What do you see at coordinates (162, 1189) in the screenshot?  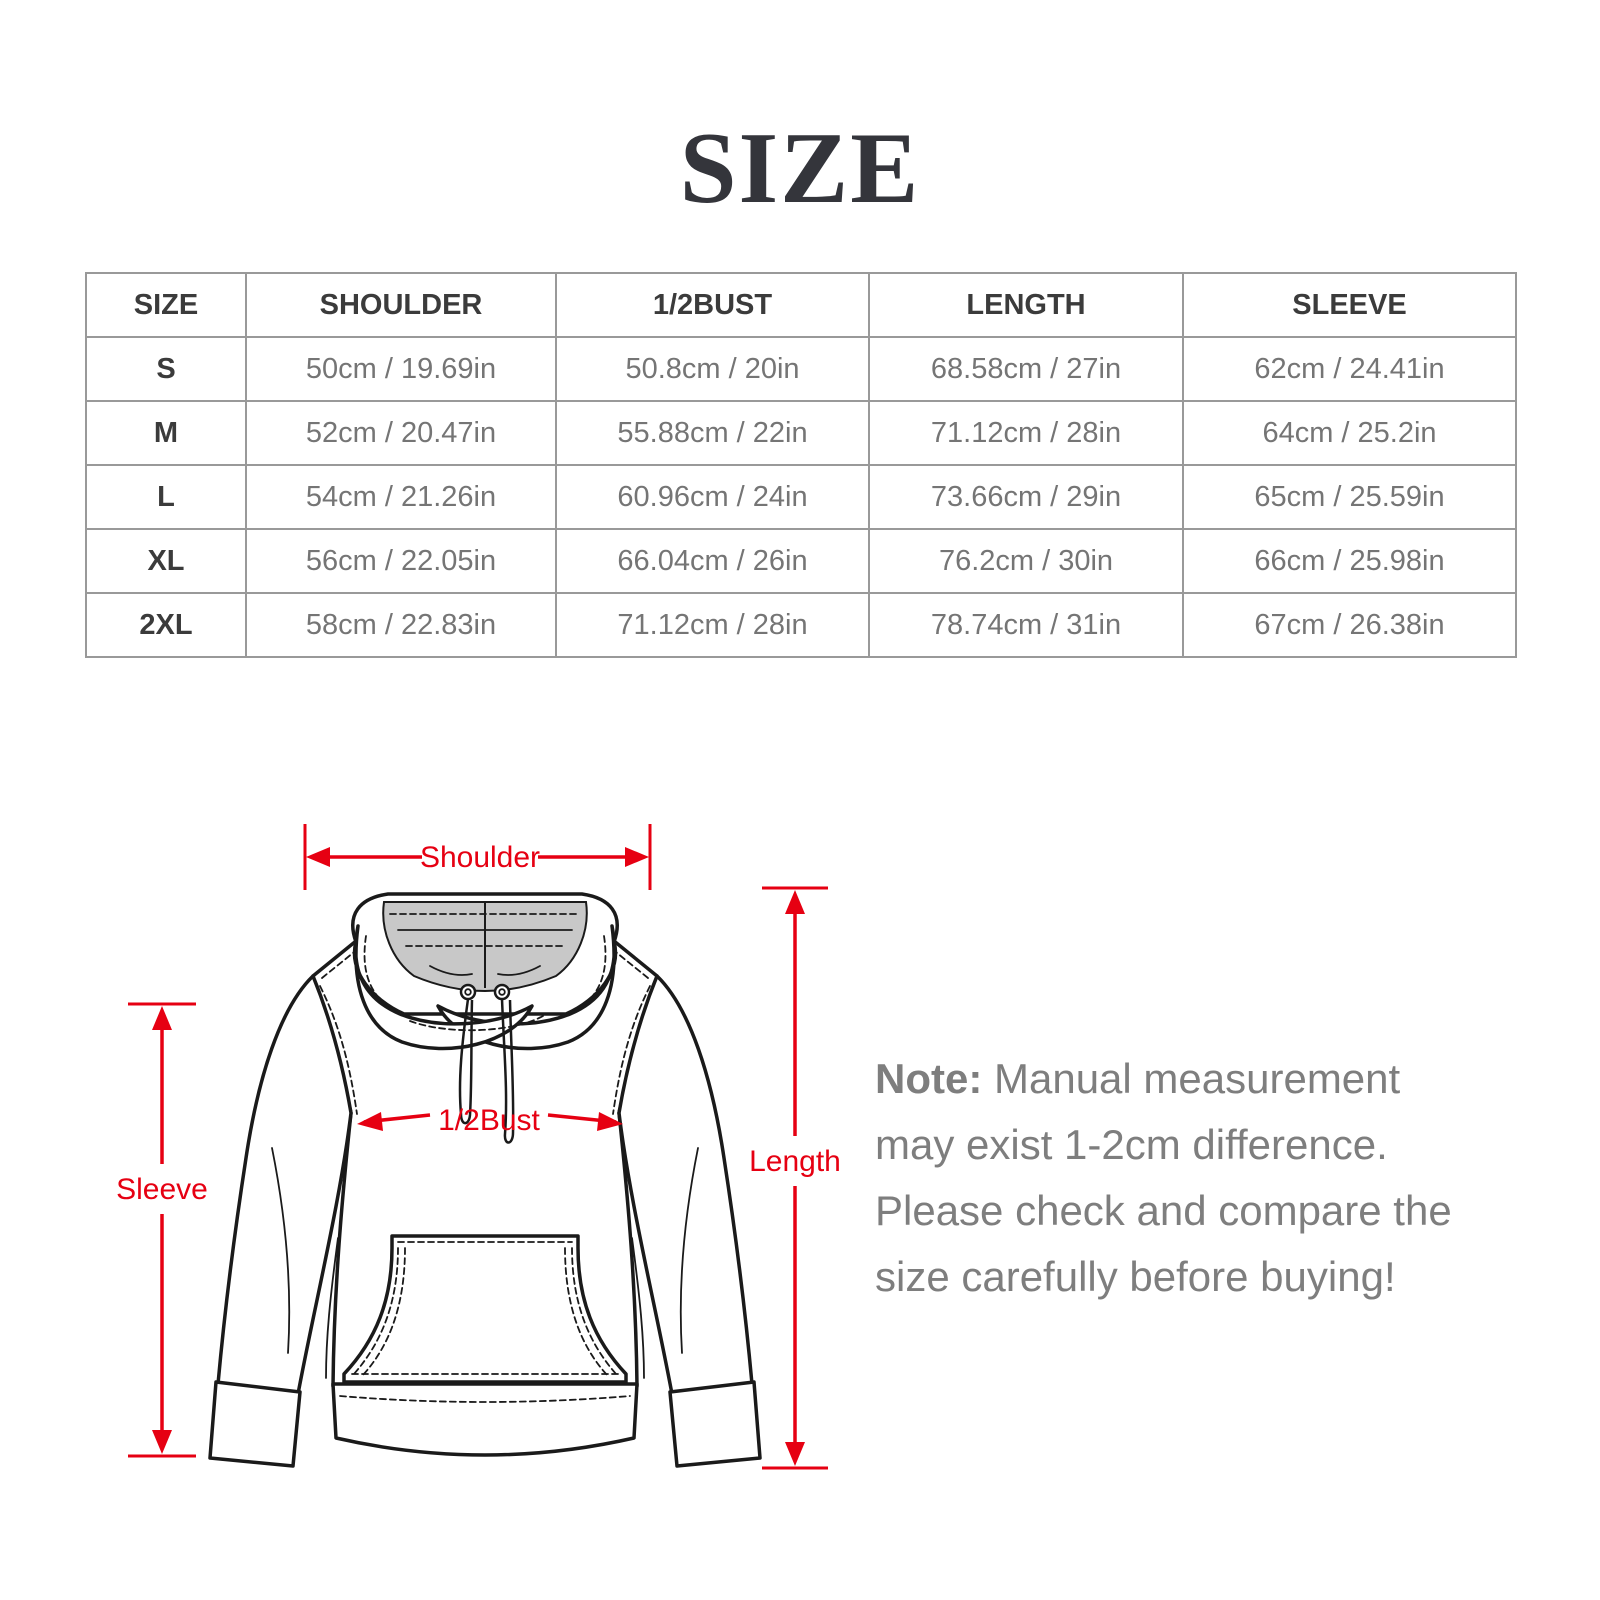 I see `sleeve-label: Sleeve` at bounding box center [162, 1189].